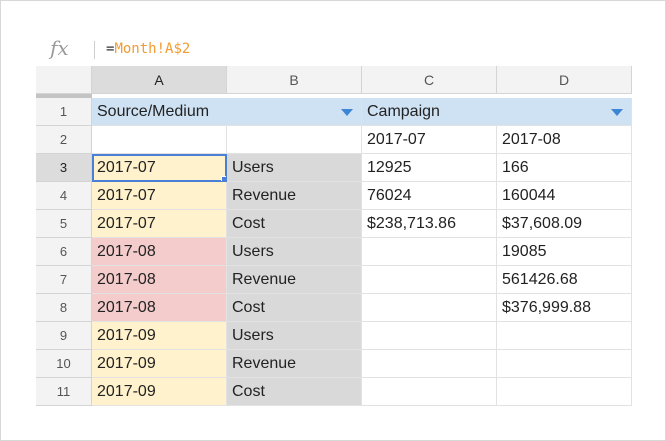 This screenshot has height=441, width=666. Describe the element at coordinates (564, 168) in the screenshot. I see `cell-d3: 166` at that location.